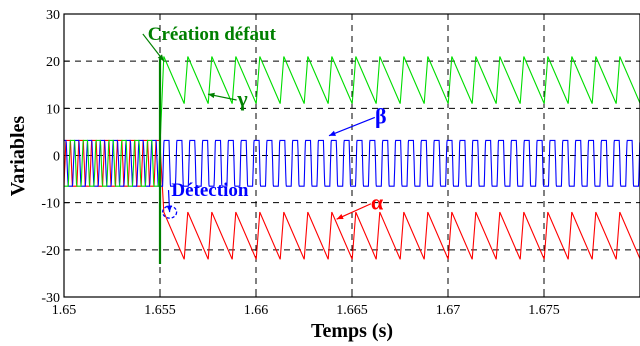  I want to click on y-tick-label: 10, so click(53, 109).